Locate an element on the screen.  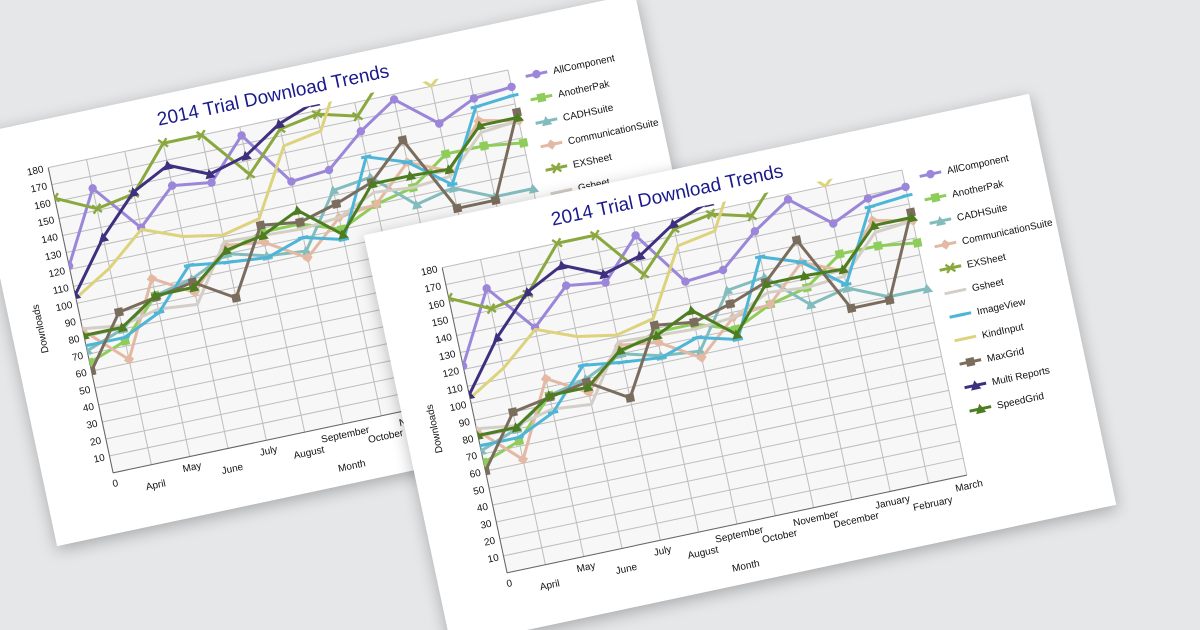
front-legend-marker-multi-reports is located at coordinates (976, 385).